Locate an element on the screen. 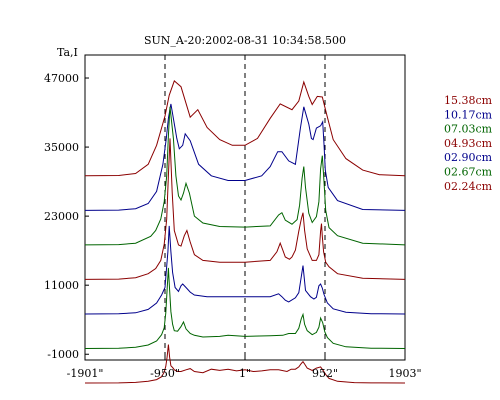 This screenshot has width=500, height=400. x-tick-label: 1903" is located at coordinates (404, 373).